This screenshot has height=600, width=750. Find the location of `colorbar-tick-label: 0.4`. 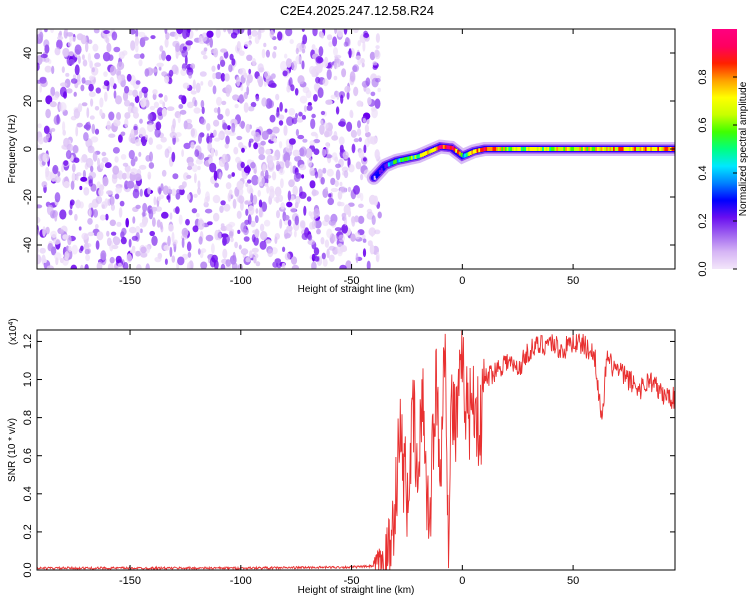

colorbar-tick-label: 0.4 is located at coordinates (703, 172).